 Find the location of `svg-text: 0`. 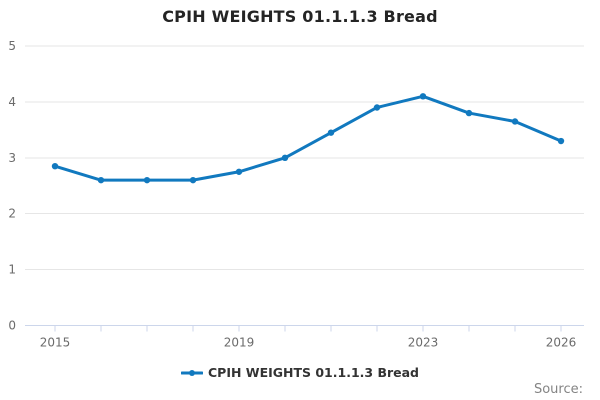

svg-text: 0 is located at coordinates (12, 326).